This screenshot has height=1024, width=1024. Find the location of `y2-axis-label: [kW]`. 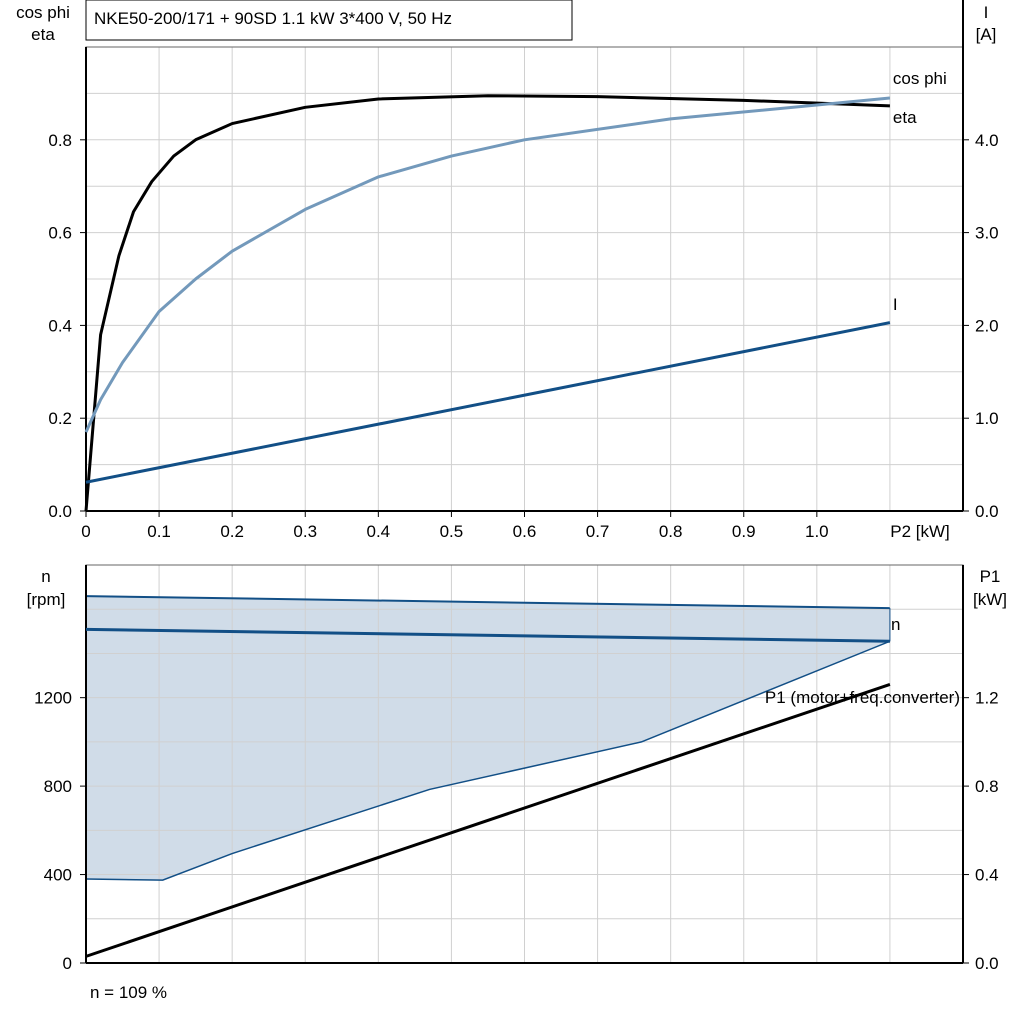

y2-axis-label: [kW] is located at coordinates (990, 599).